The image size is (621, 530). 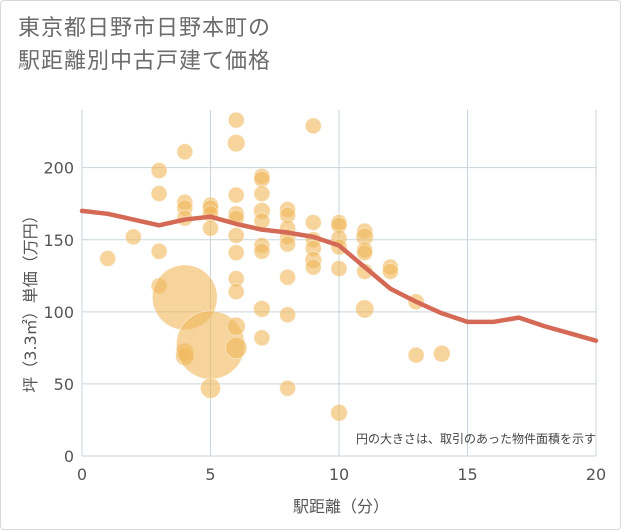 I want to click on x-tick-label: 10, so click(x=339, y=474).